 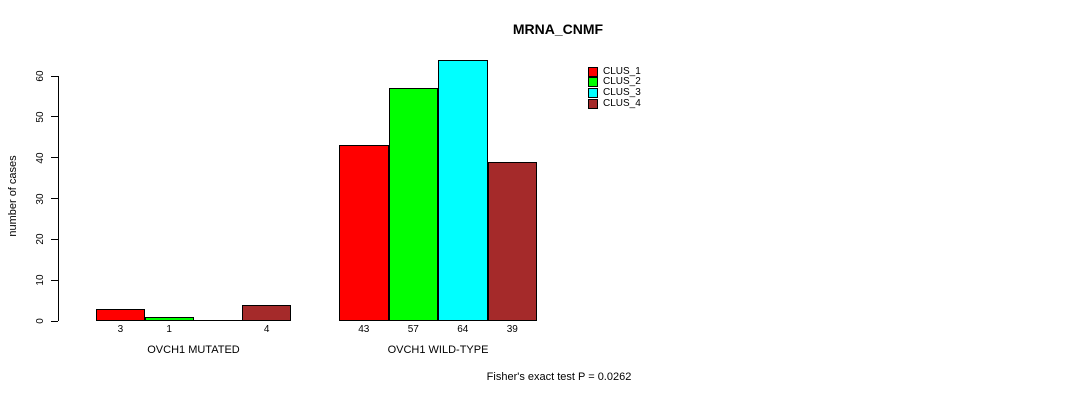 What do you see at coordinates (622, 71) in the screenshot?
I see `legend-label: CLUS_1` at bounding box center [622, 71].